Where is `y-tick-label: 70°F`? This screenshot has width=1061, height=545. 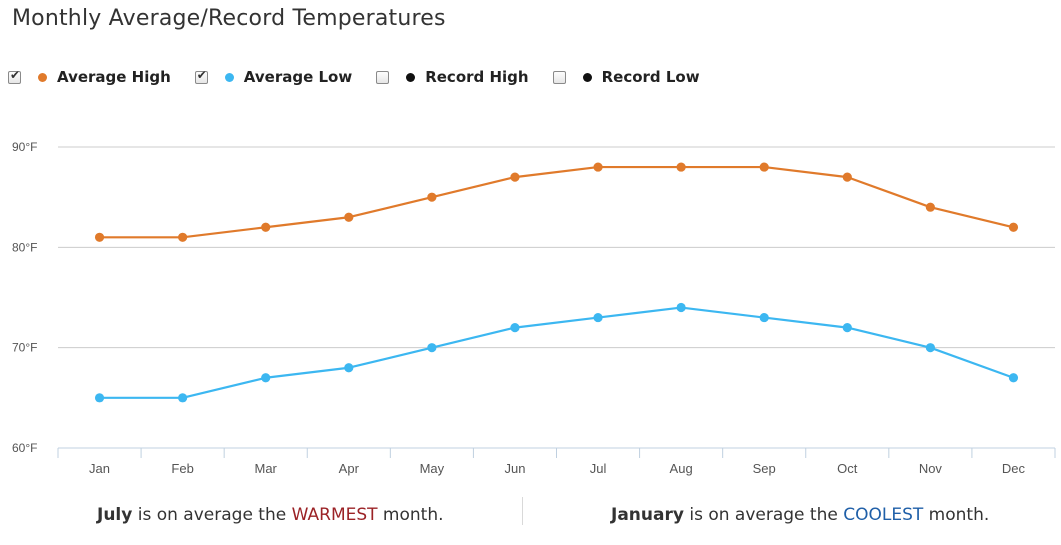
y-tick-label: 70°F is located at coordinates (24, 348).